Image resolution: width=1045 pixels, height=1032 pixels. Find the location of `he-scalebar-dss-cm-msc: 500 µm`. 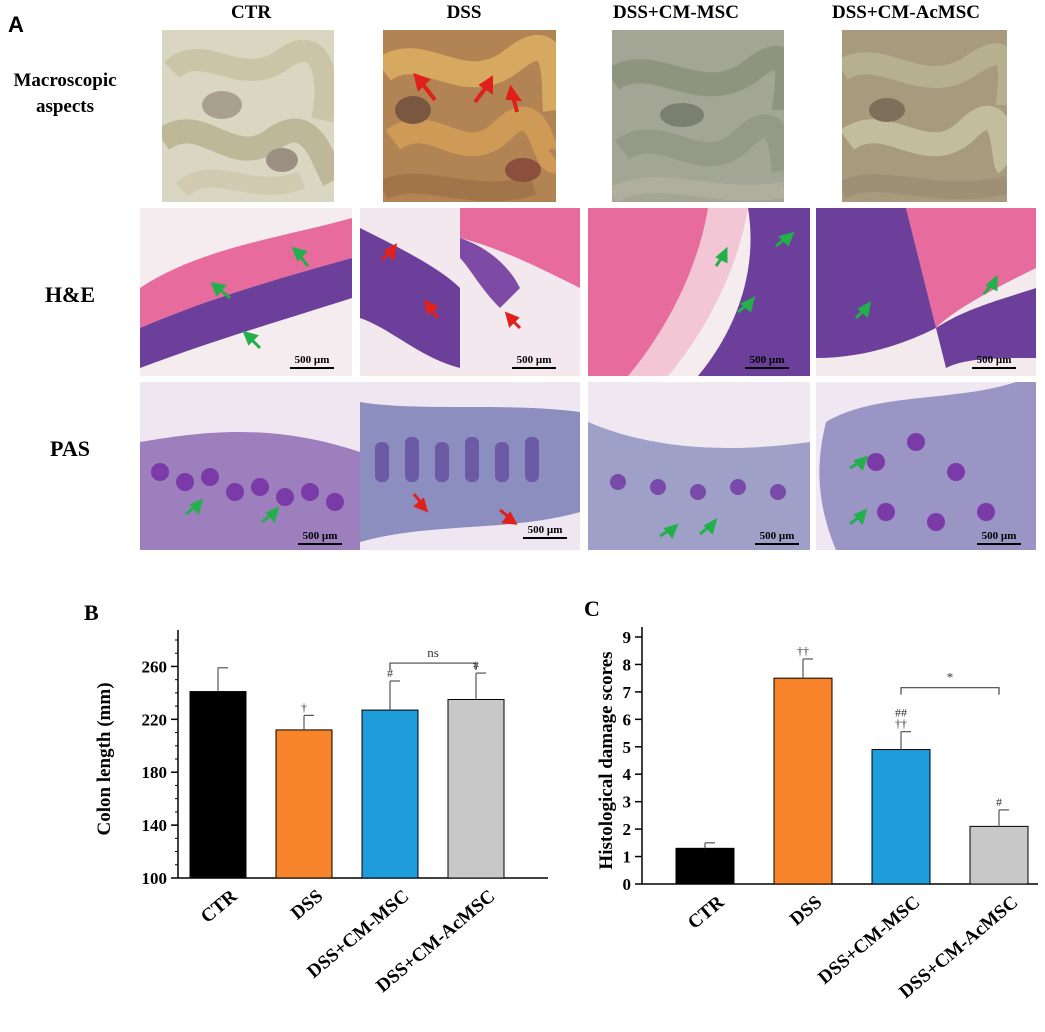

he-scalebar-dss-cm-msc: 500 µm is located at coordinates (767, 361).